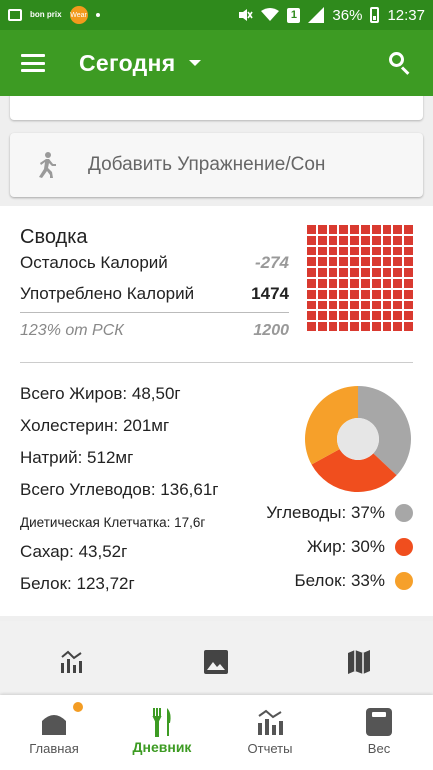  Describe the element at coordinates (270, 293) in the screenshot. I see `consumed-calories-value: 1474` at that location.